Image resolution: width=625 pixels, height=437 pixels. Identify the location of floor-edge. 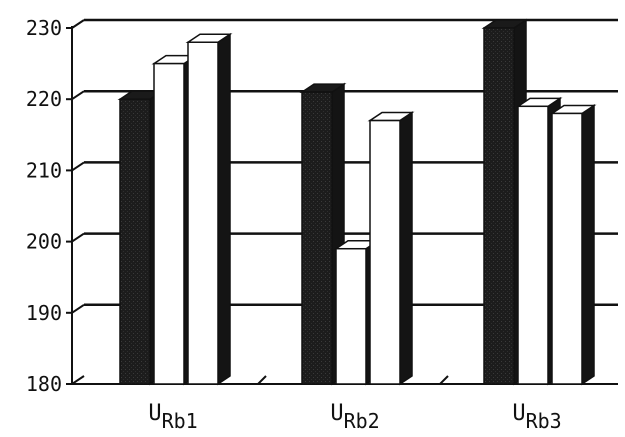
(78, 380).